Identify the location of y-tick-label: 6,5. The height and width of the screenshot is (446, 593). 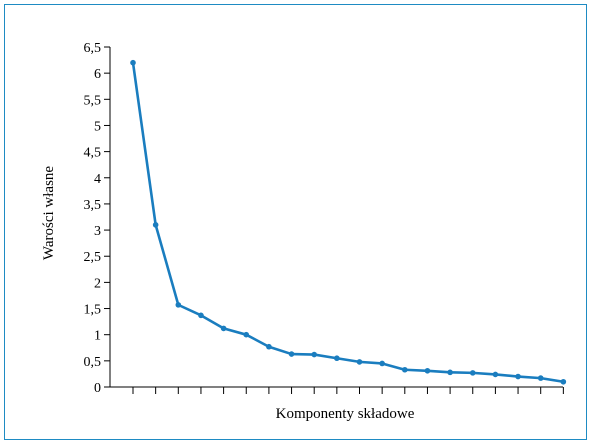
(93, 48).